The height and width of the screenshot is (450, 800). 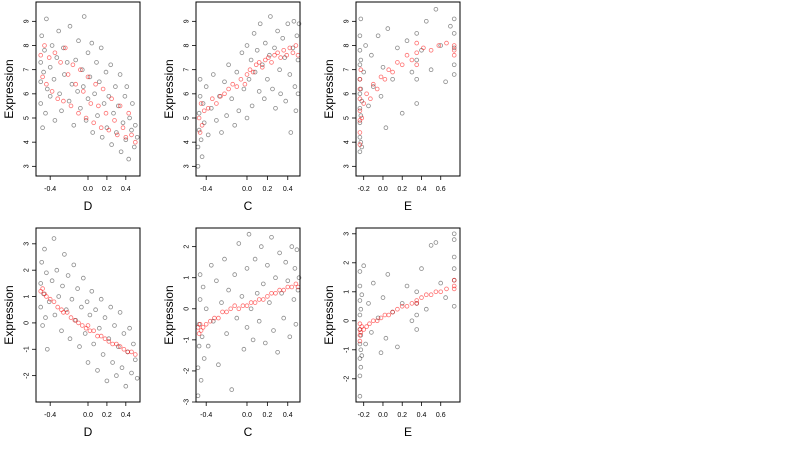 What do you see at coordinates (9, 314) in the screenshot?
I see `y-axis-label: Expression` at bounding box center [9, 314].